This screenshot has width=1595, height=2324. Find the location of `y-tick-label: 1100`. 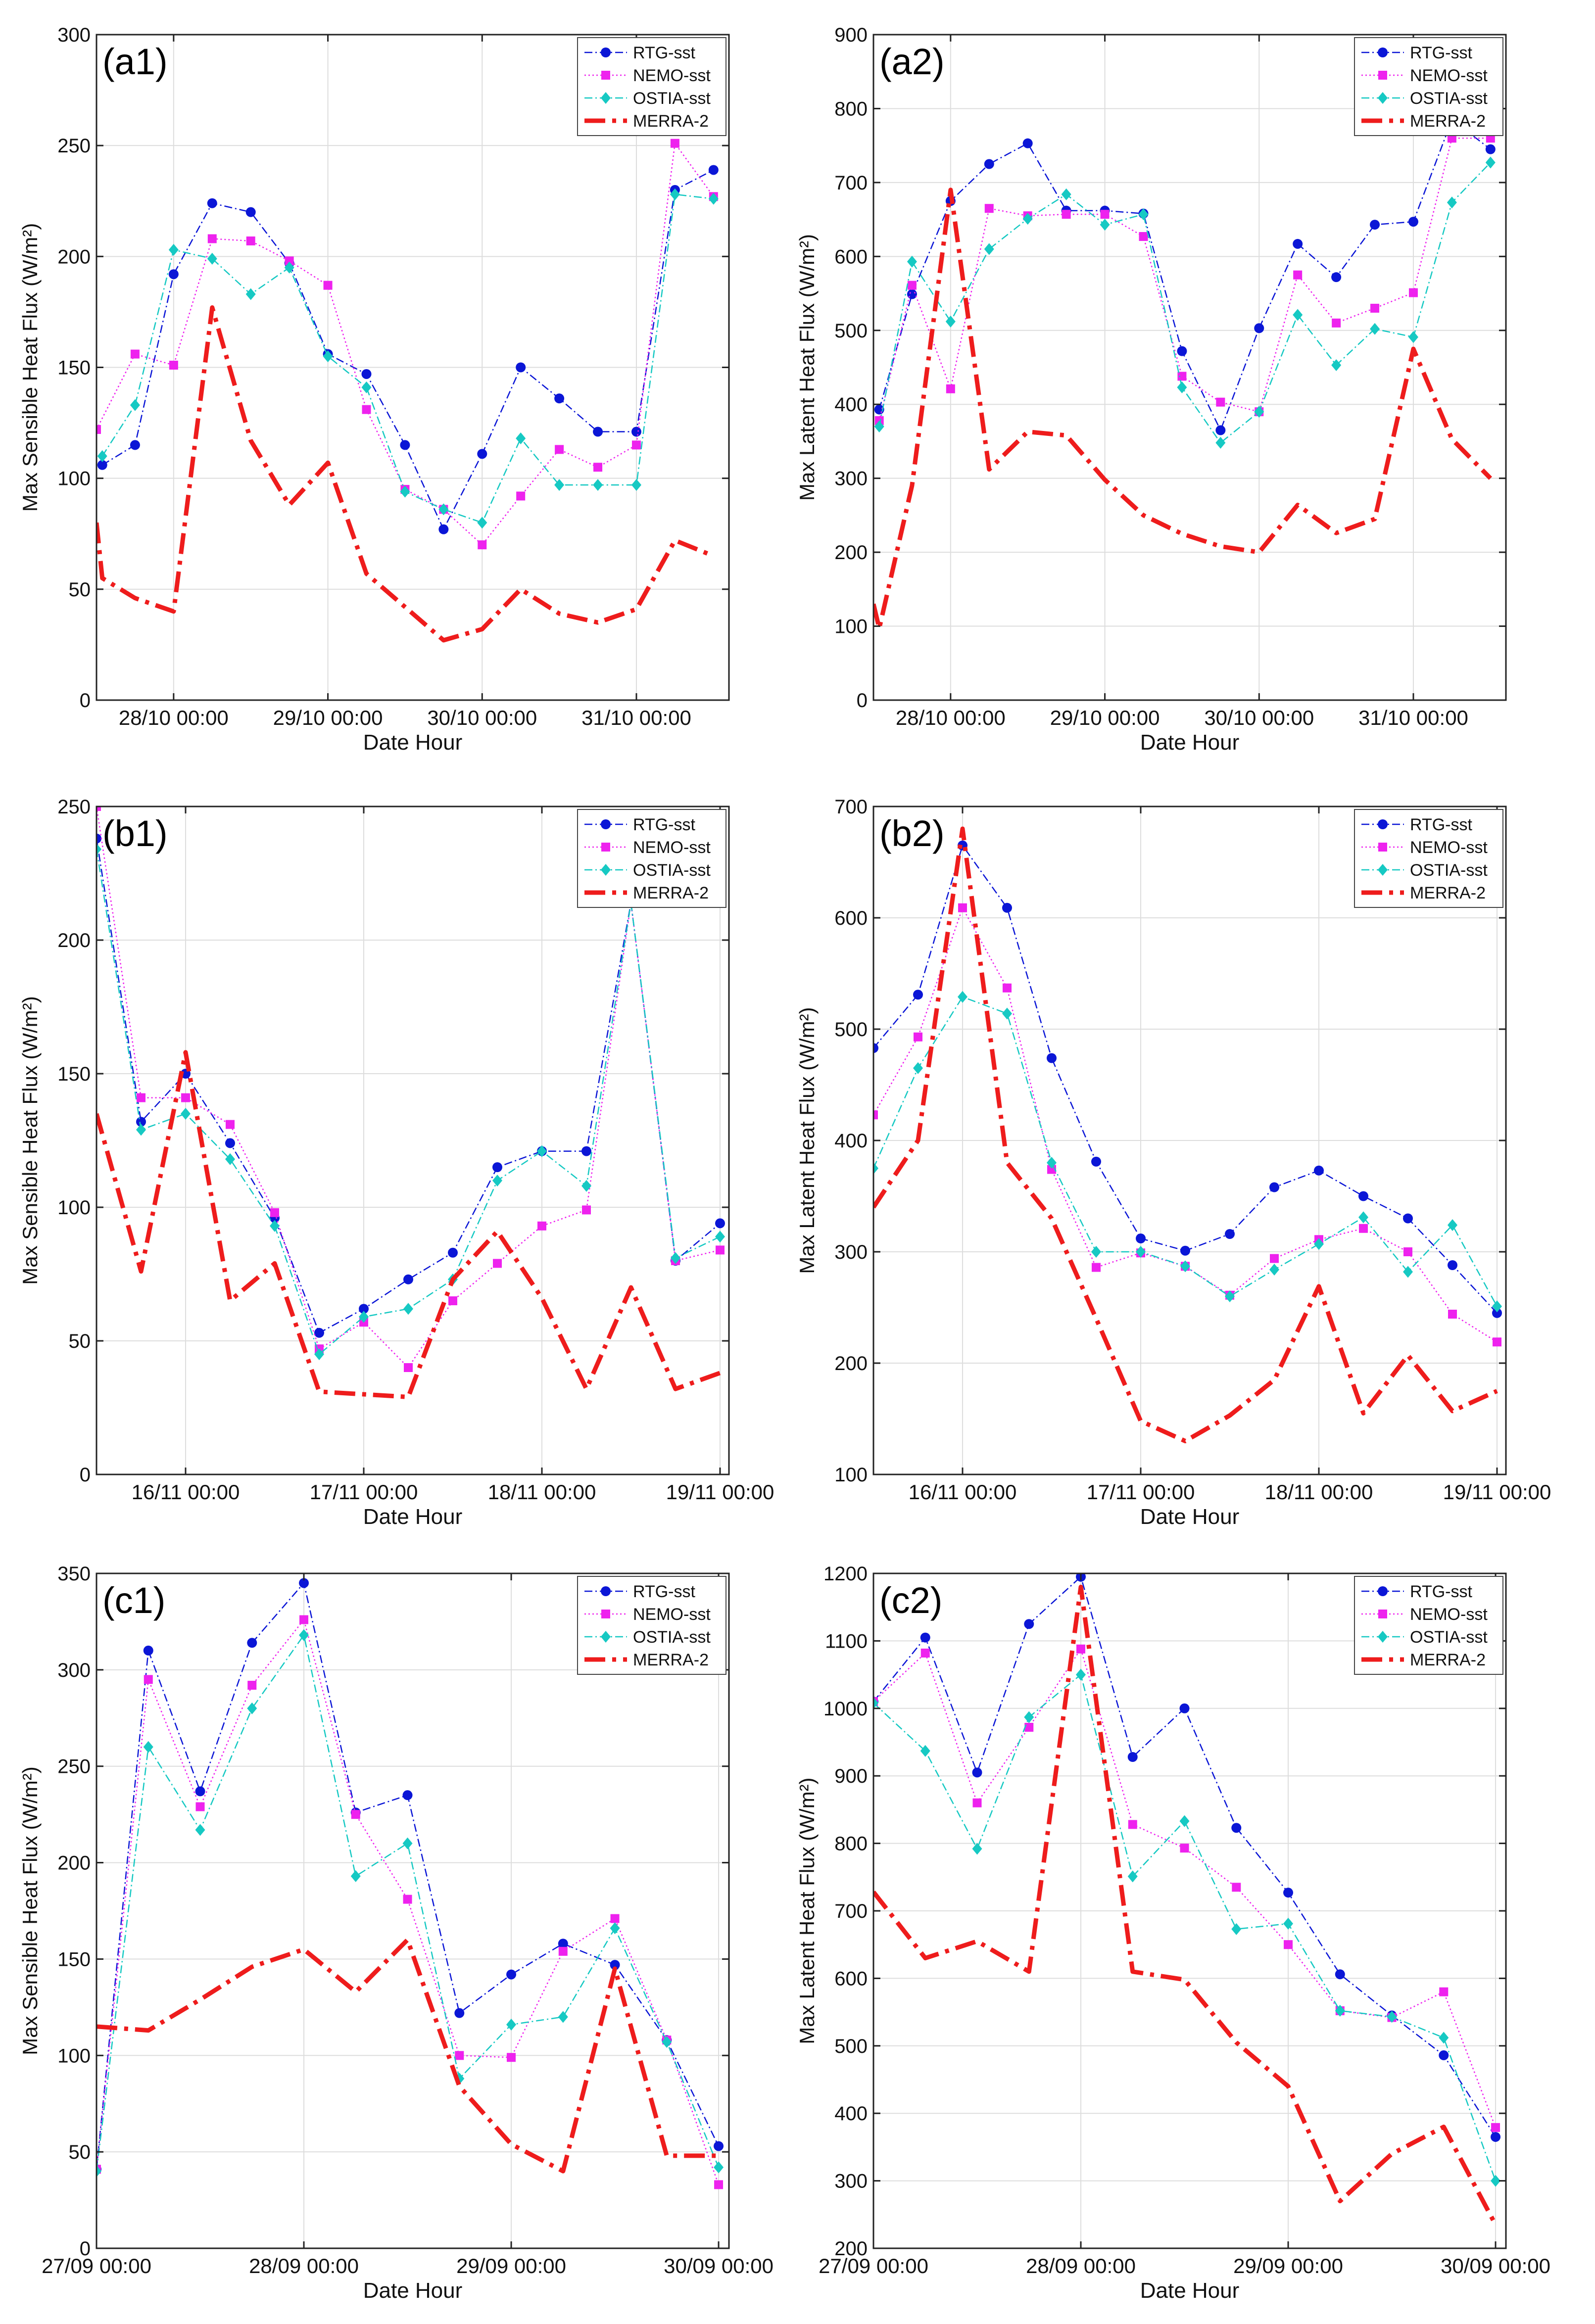

y-tick-label: 1100 is located at coordinates (846, 1641).